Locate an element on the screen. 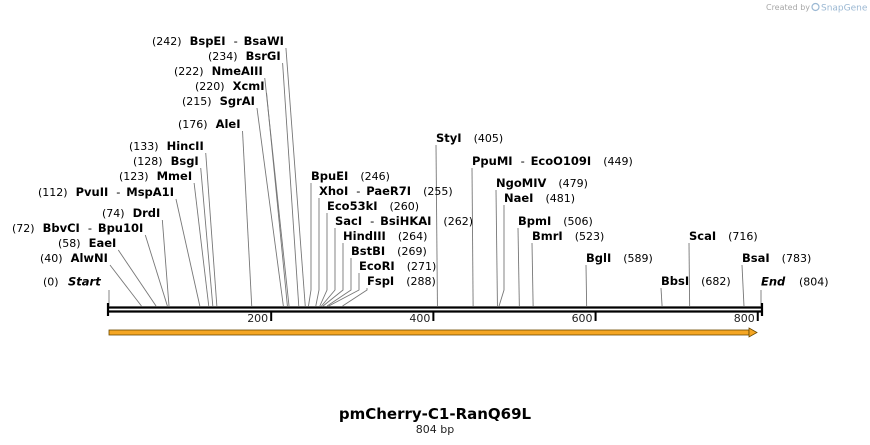 This screenshot has width=870, height=445. site-bpmi: BpmI (506) is located at coordinates (555, 221).